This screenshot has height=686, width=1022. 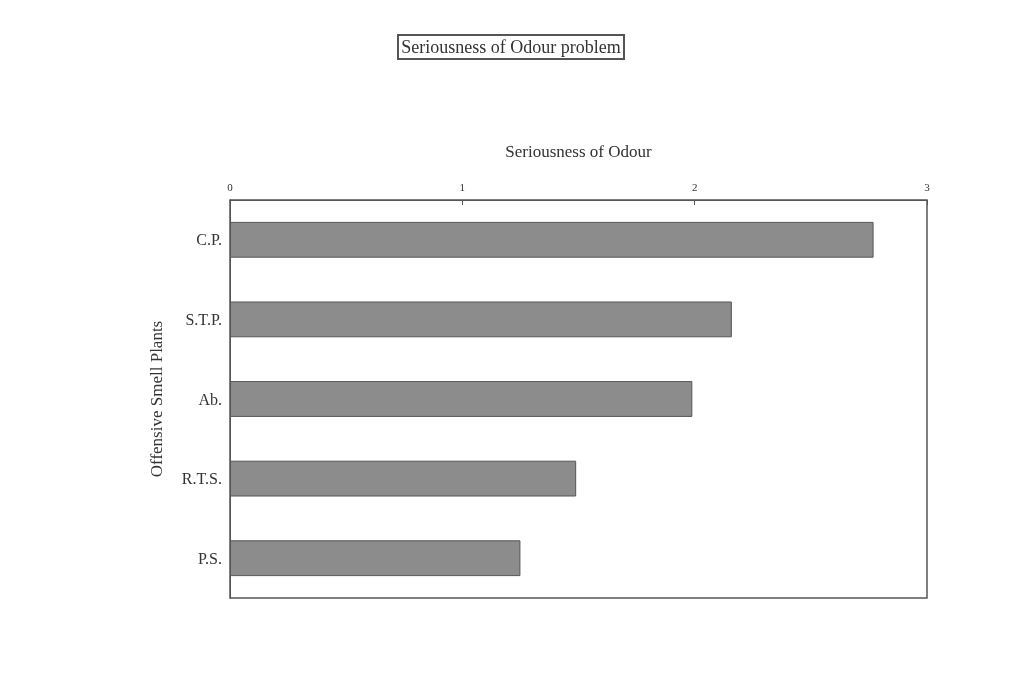 What do you see at coordinates (230, 186) in the screenshot?
I see `x-tick-label: 0` at bounding box center [230, 186].